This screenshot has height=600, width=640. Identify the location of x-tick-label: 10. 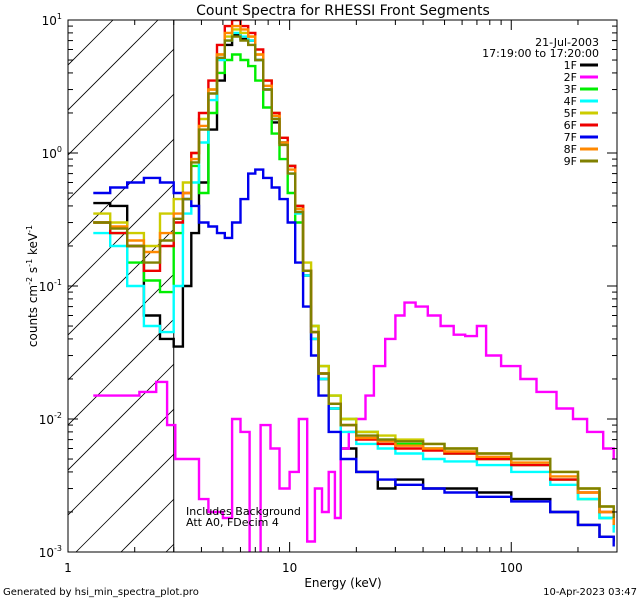
(289, 568).